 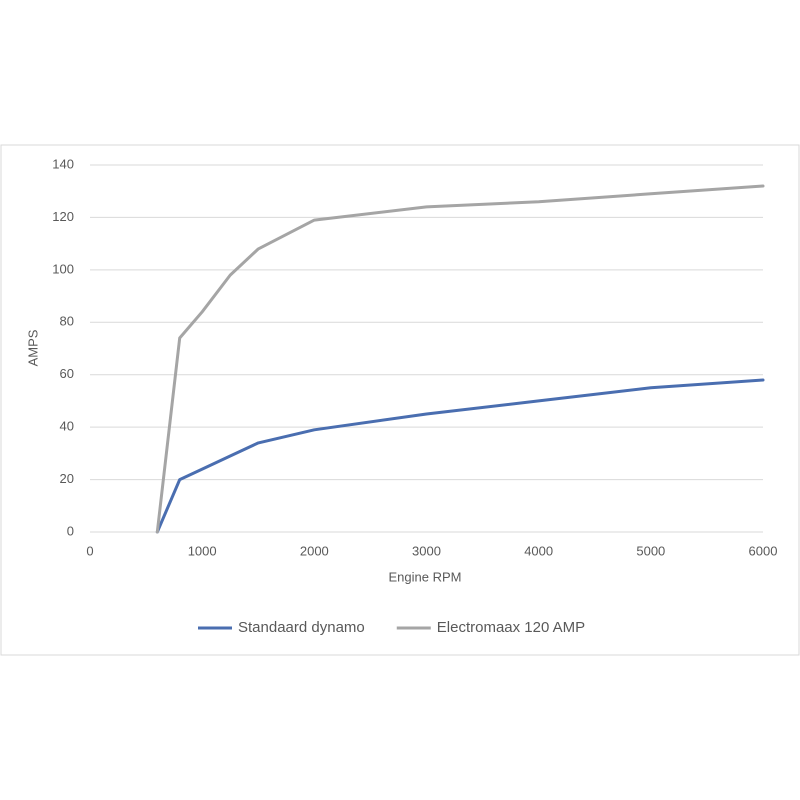 I want to click on legend-label: Electromaax 120 AMP, so click(x=511, y=627).